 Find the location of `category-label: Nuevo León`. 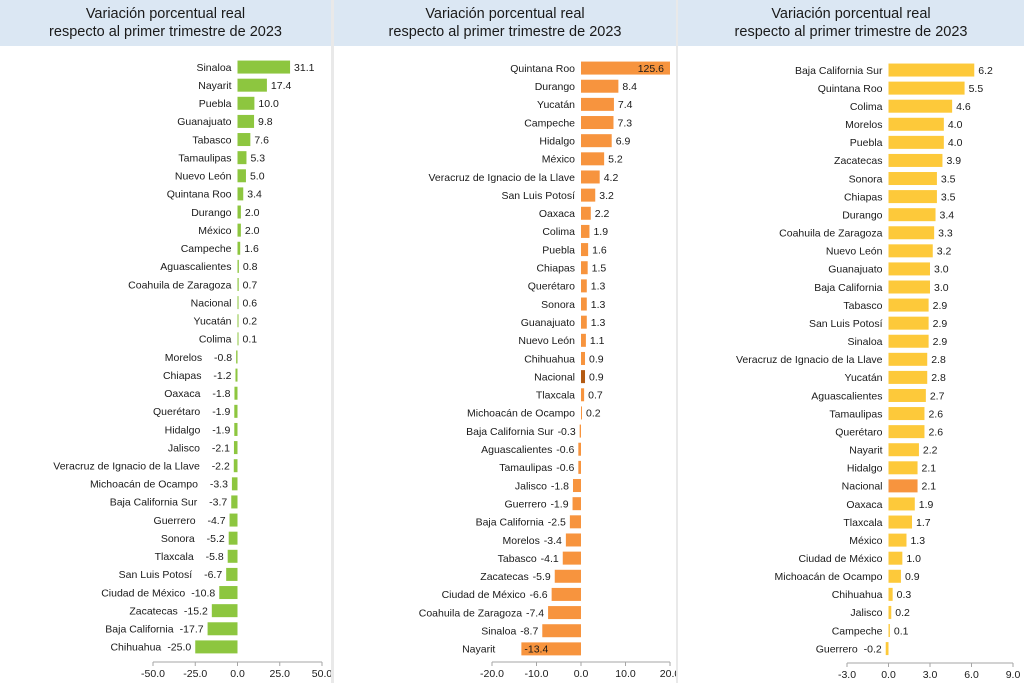

category-label: Nuevo León is located at coordinates (854, 252).